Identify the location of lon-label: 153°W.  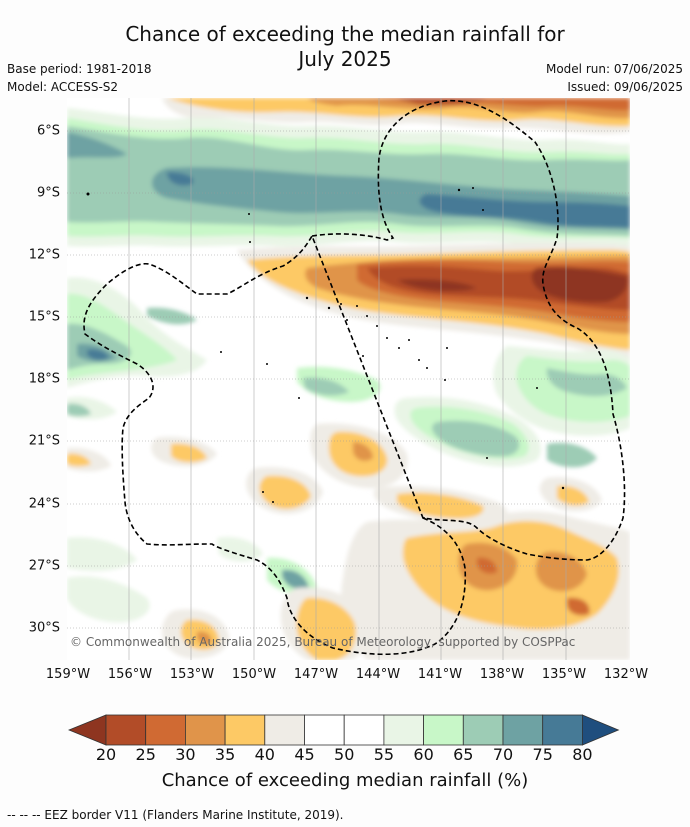
(192, 674).